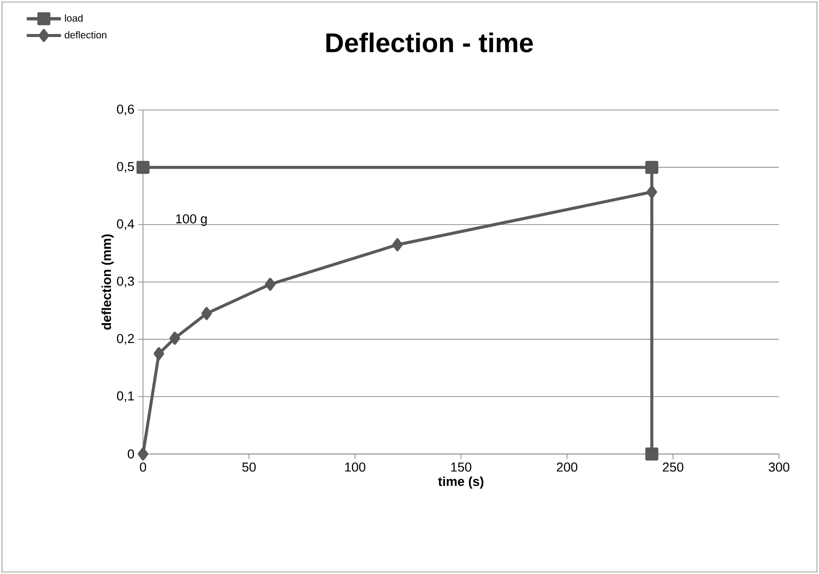  I want to click on y-tick-label: 0,4, so click(125, 224).